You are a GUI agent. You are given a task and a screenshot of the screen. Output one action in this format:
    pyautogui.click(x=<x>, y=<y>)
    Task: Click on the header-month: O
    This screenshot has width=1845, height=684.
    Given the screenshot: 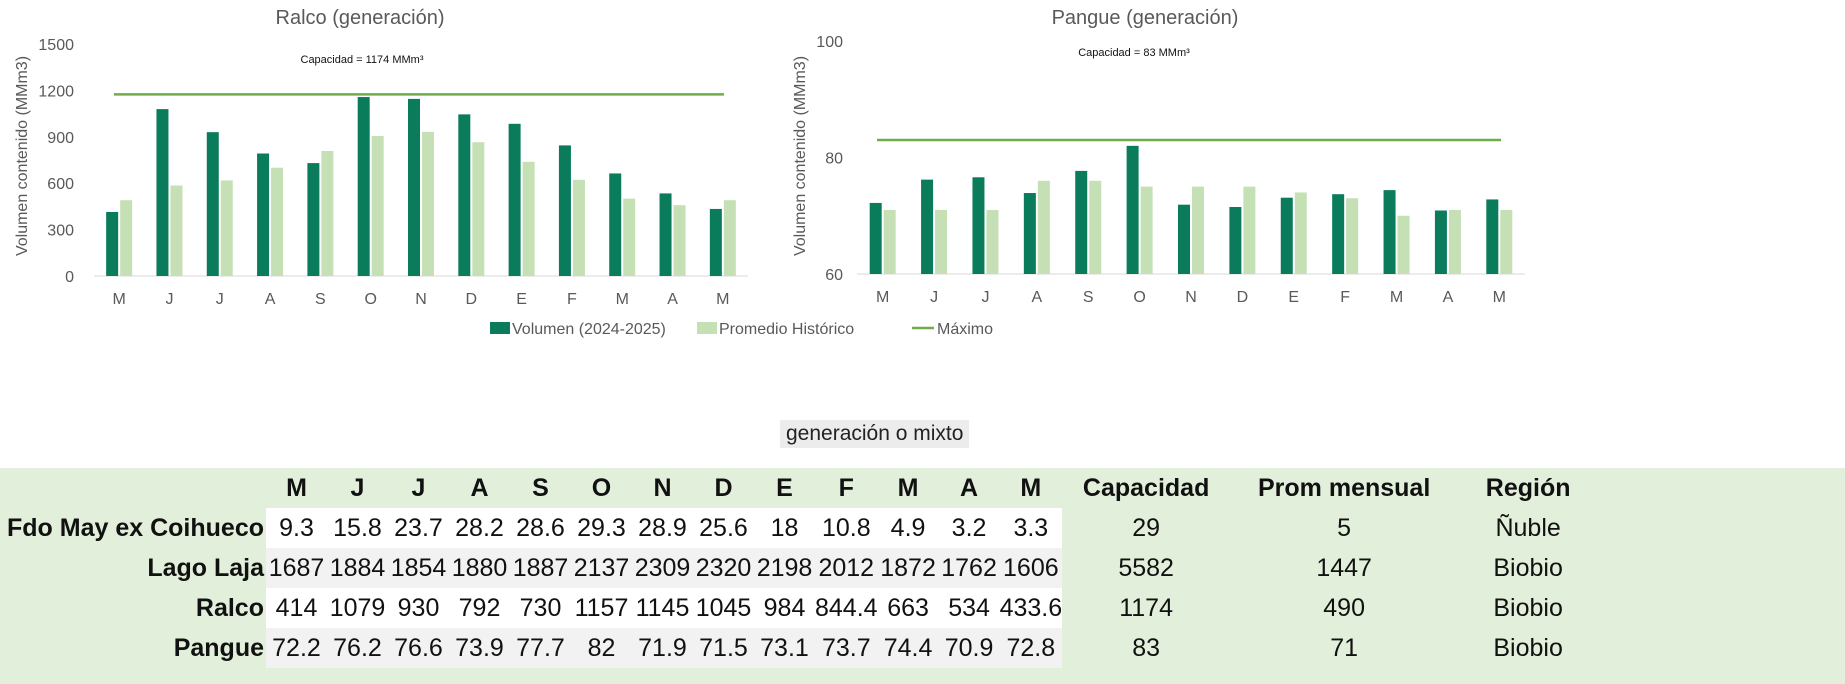 What is the action you would take?
    pyautogui.click(x=601, y=487)
    